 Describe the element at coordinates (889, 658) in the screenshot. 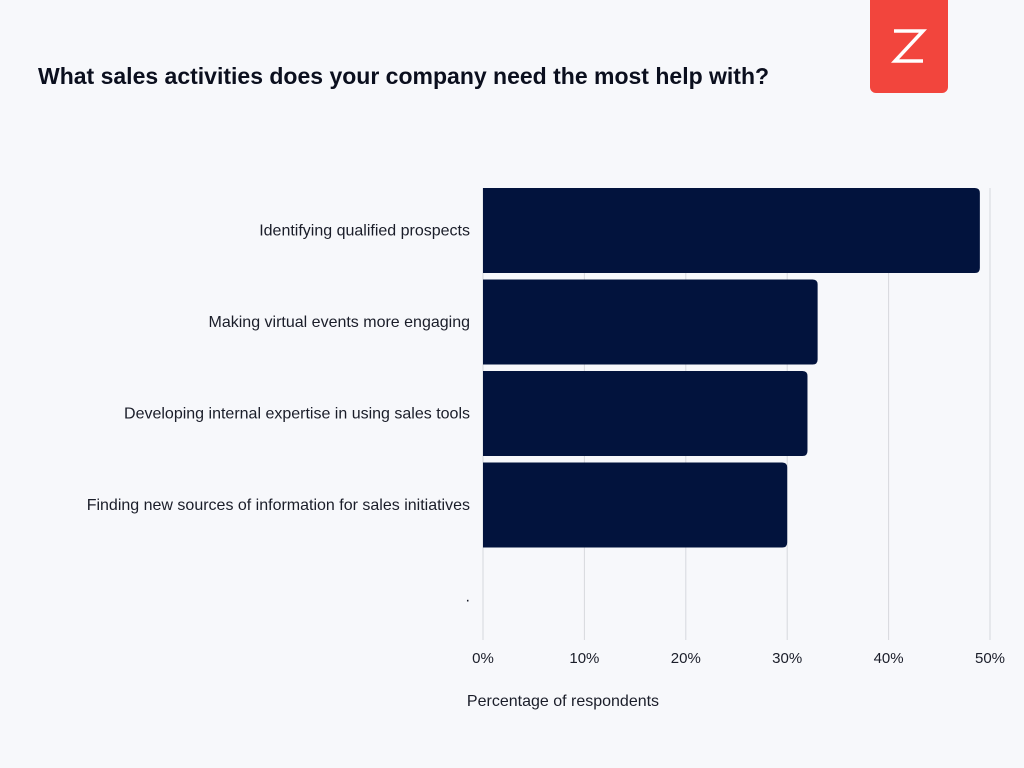

I see `x-tick-label: 40%` at that location.